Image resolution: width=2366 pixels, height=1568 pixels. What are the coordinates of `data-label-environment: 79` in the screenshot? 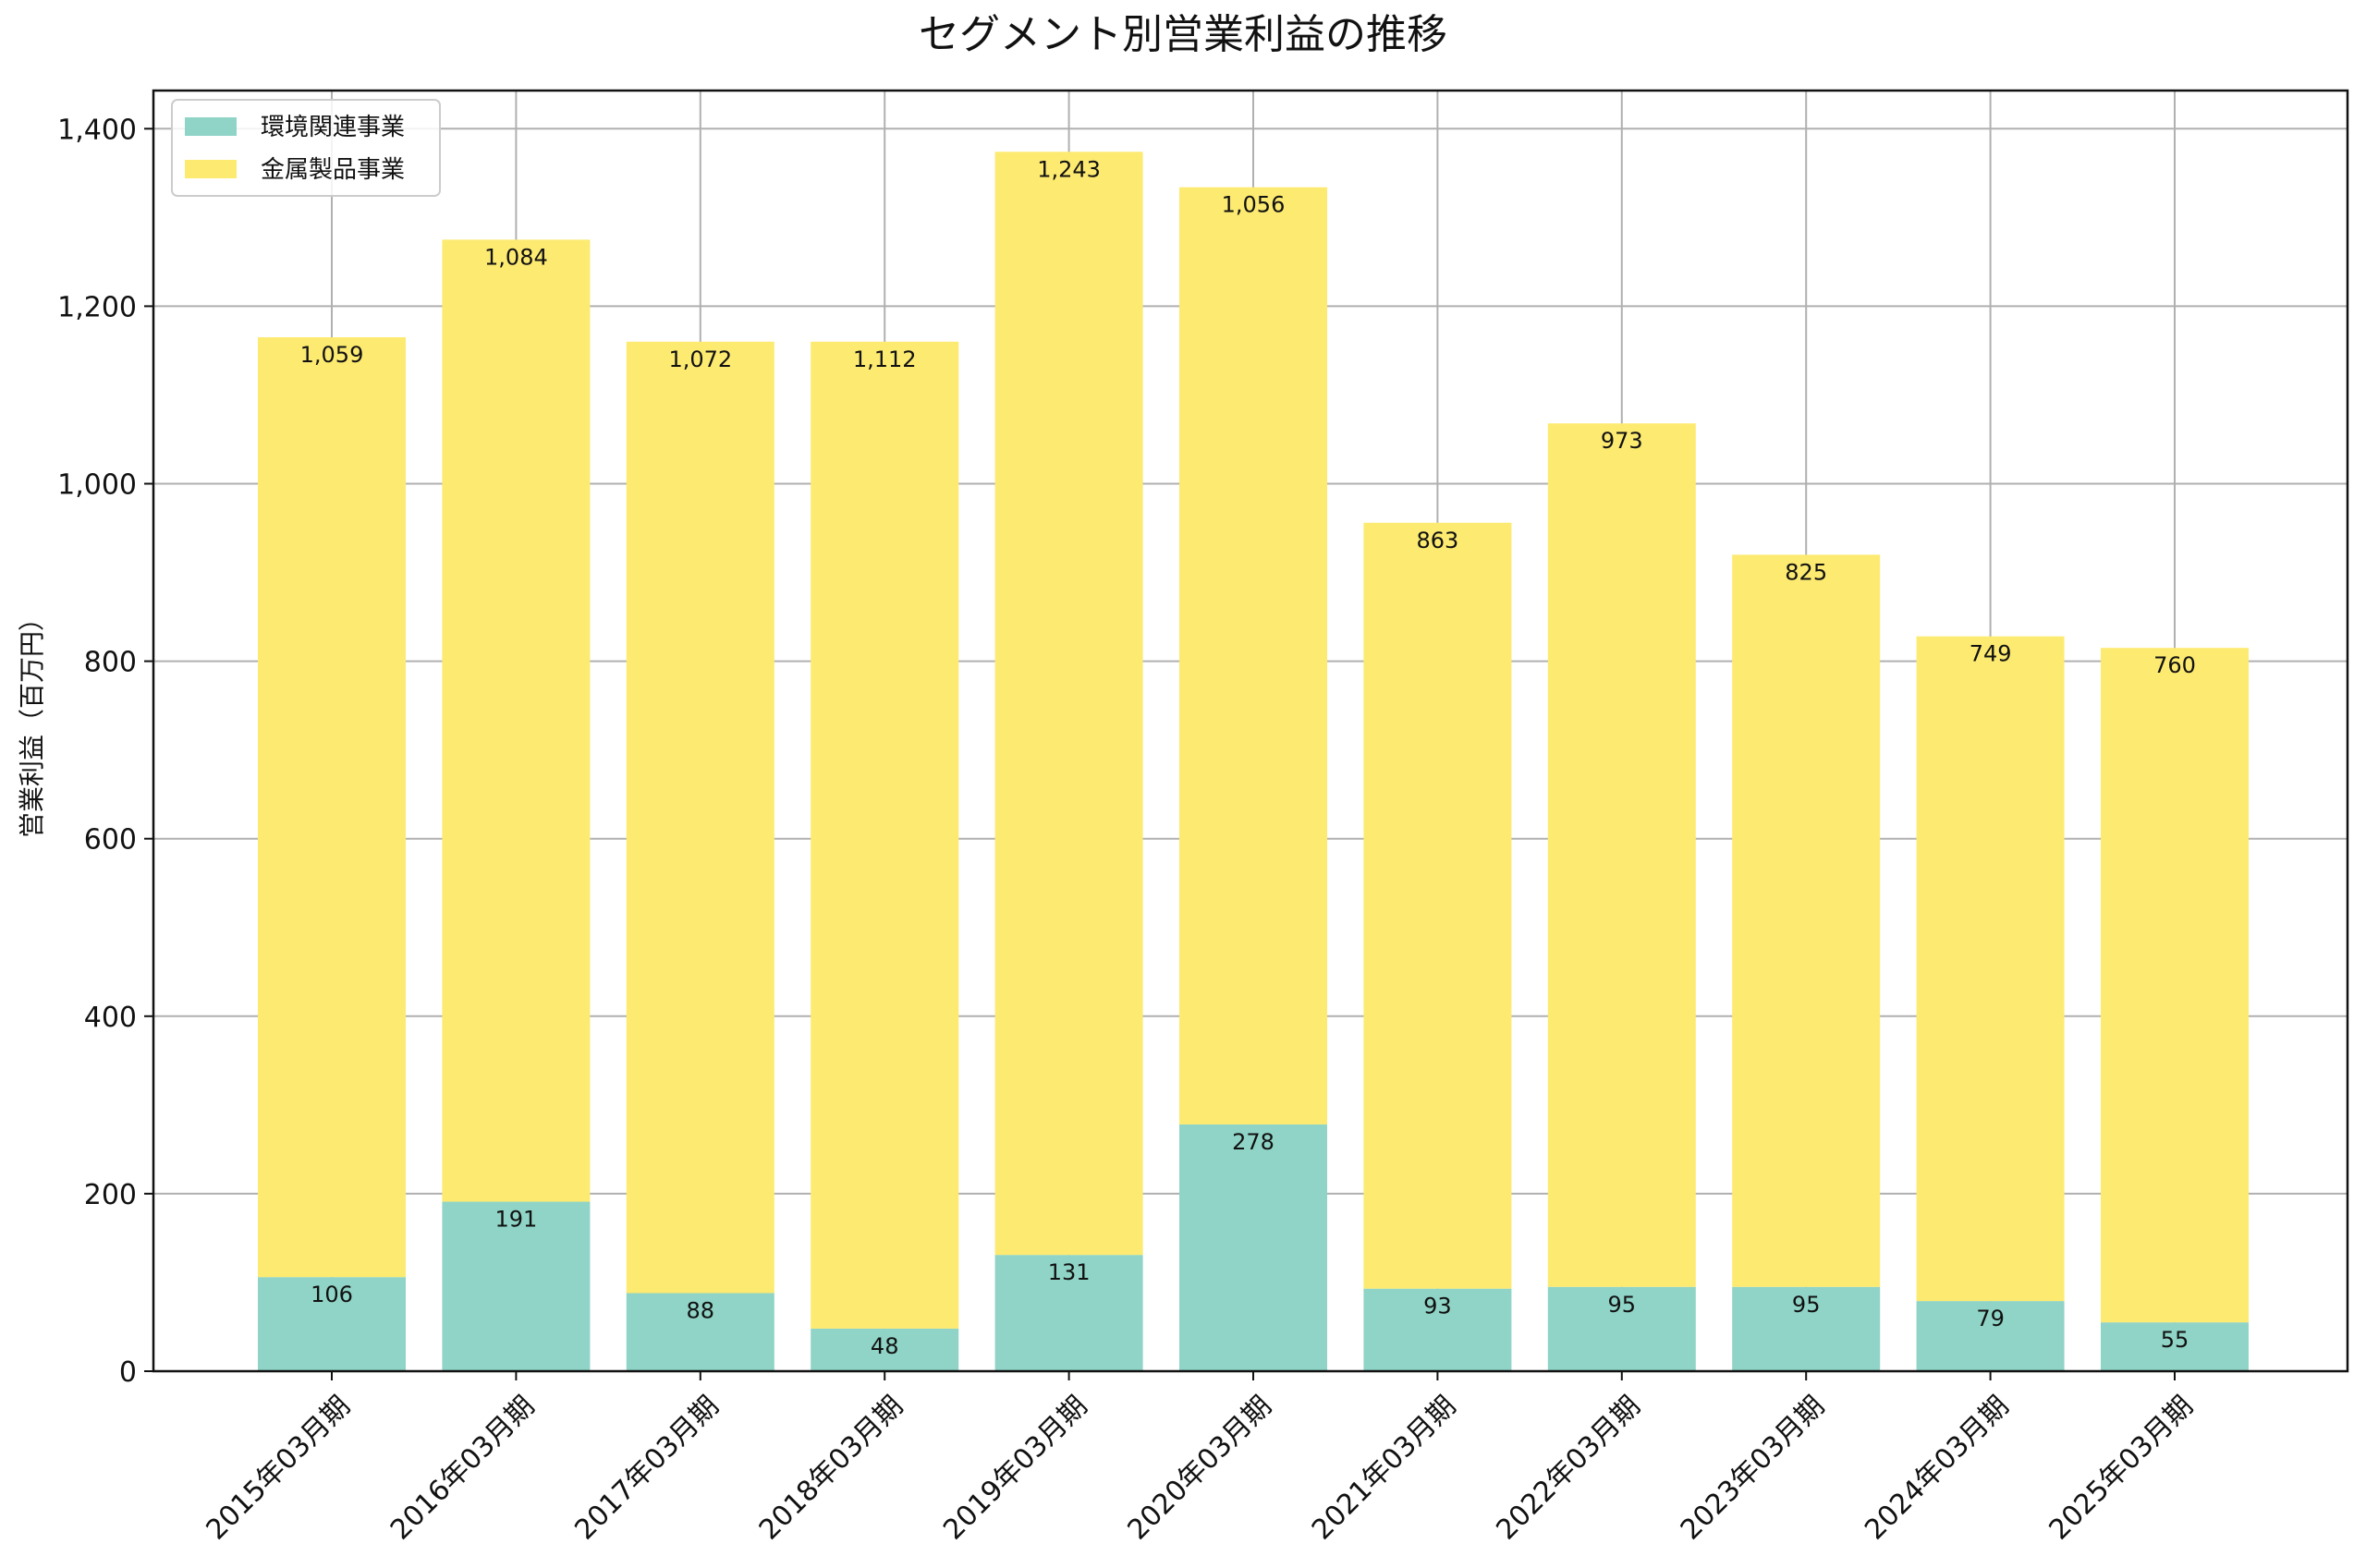 It's located at (1991, 1318).